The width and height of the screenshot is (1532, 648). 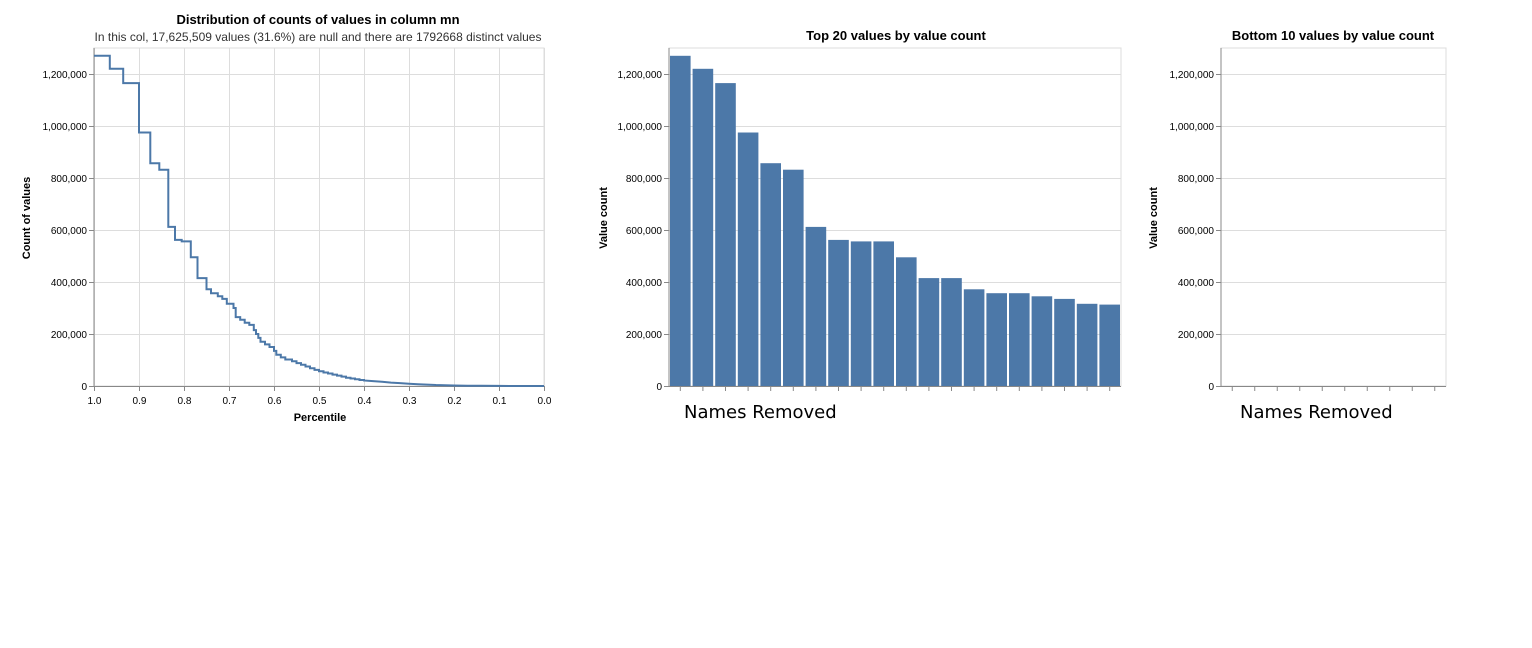 I want to click on x-tick-label: 0.6, so click(x=275, y=401).